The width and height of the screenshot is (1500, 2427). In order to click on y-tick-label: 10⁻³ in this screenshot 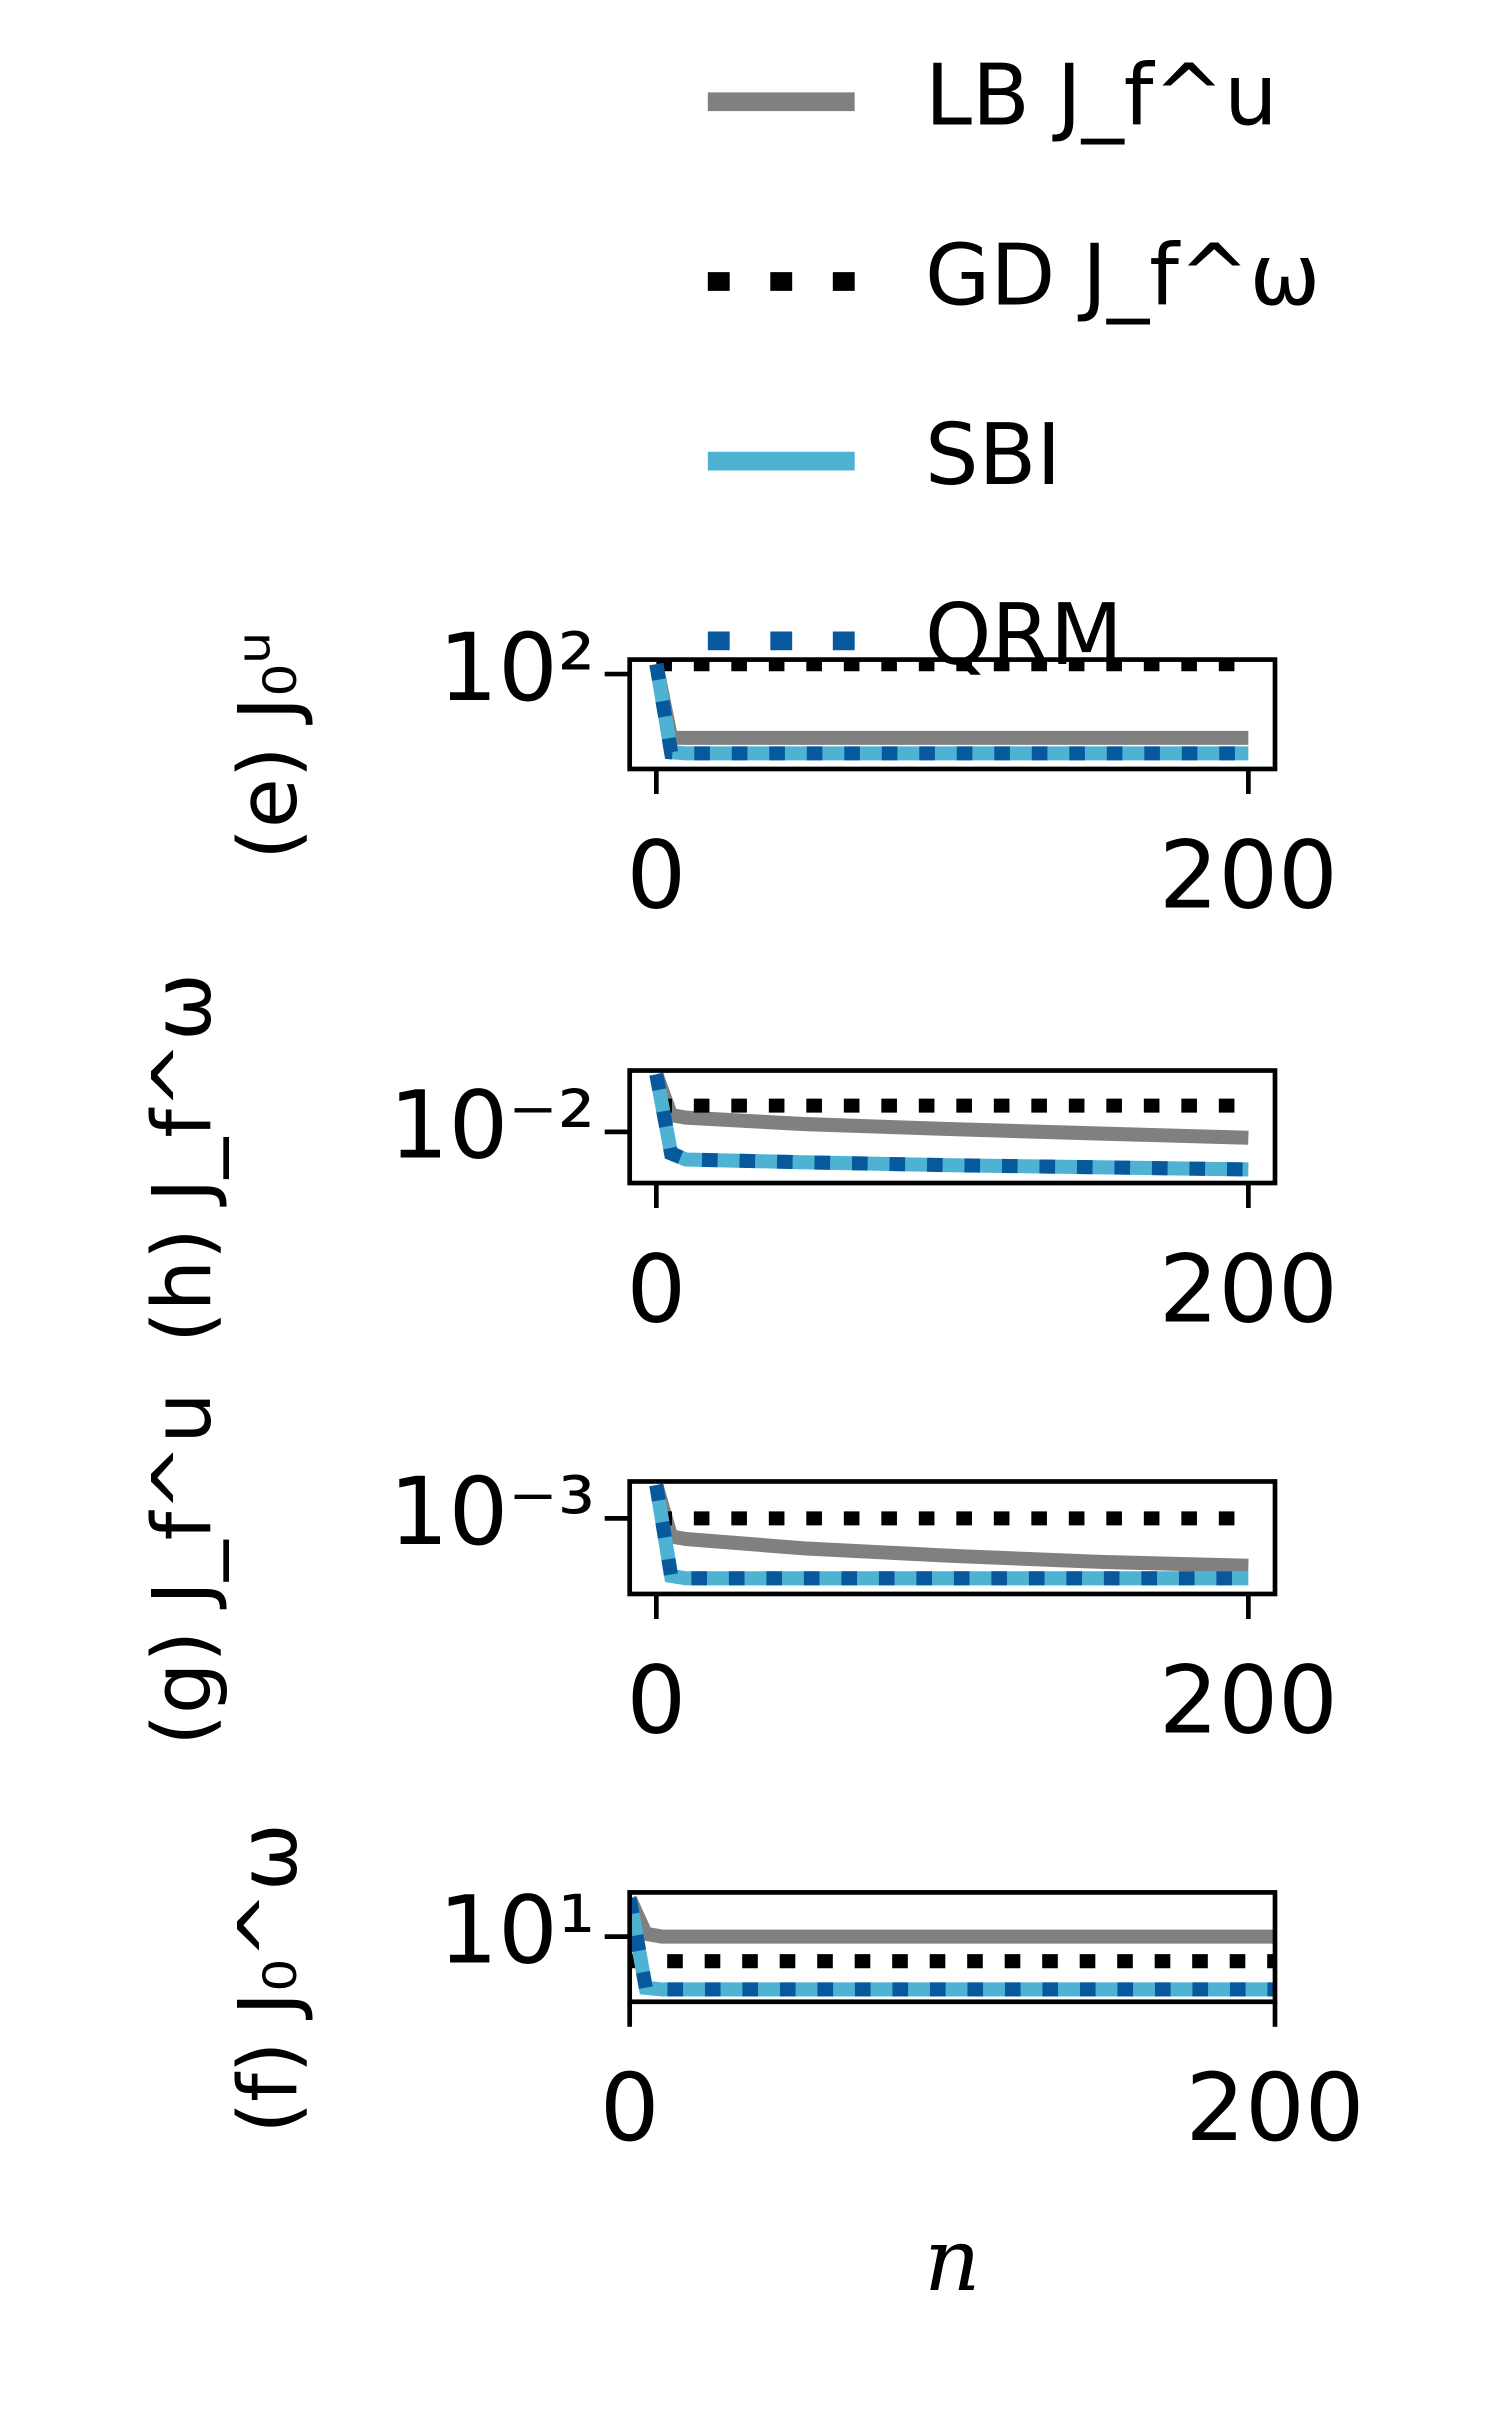, I will do `click(492, 1512)`.